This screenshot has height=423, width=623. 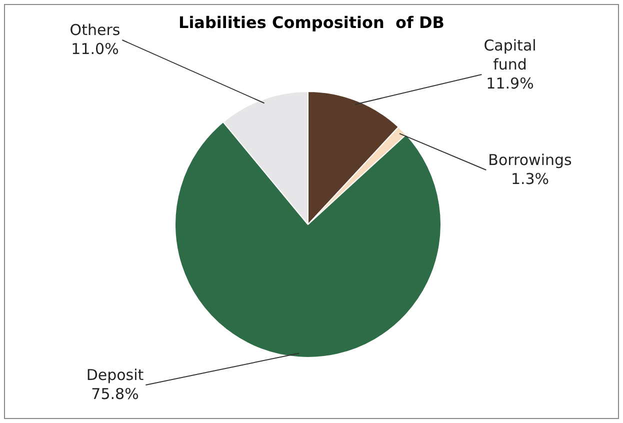 What do you see at coordinates (95, 30) in the screenshot?
I see `slice-label: Others` at bounding box center [95, 30].